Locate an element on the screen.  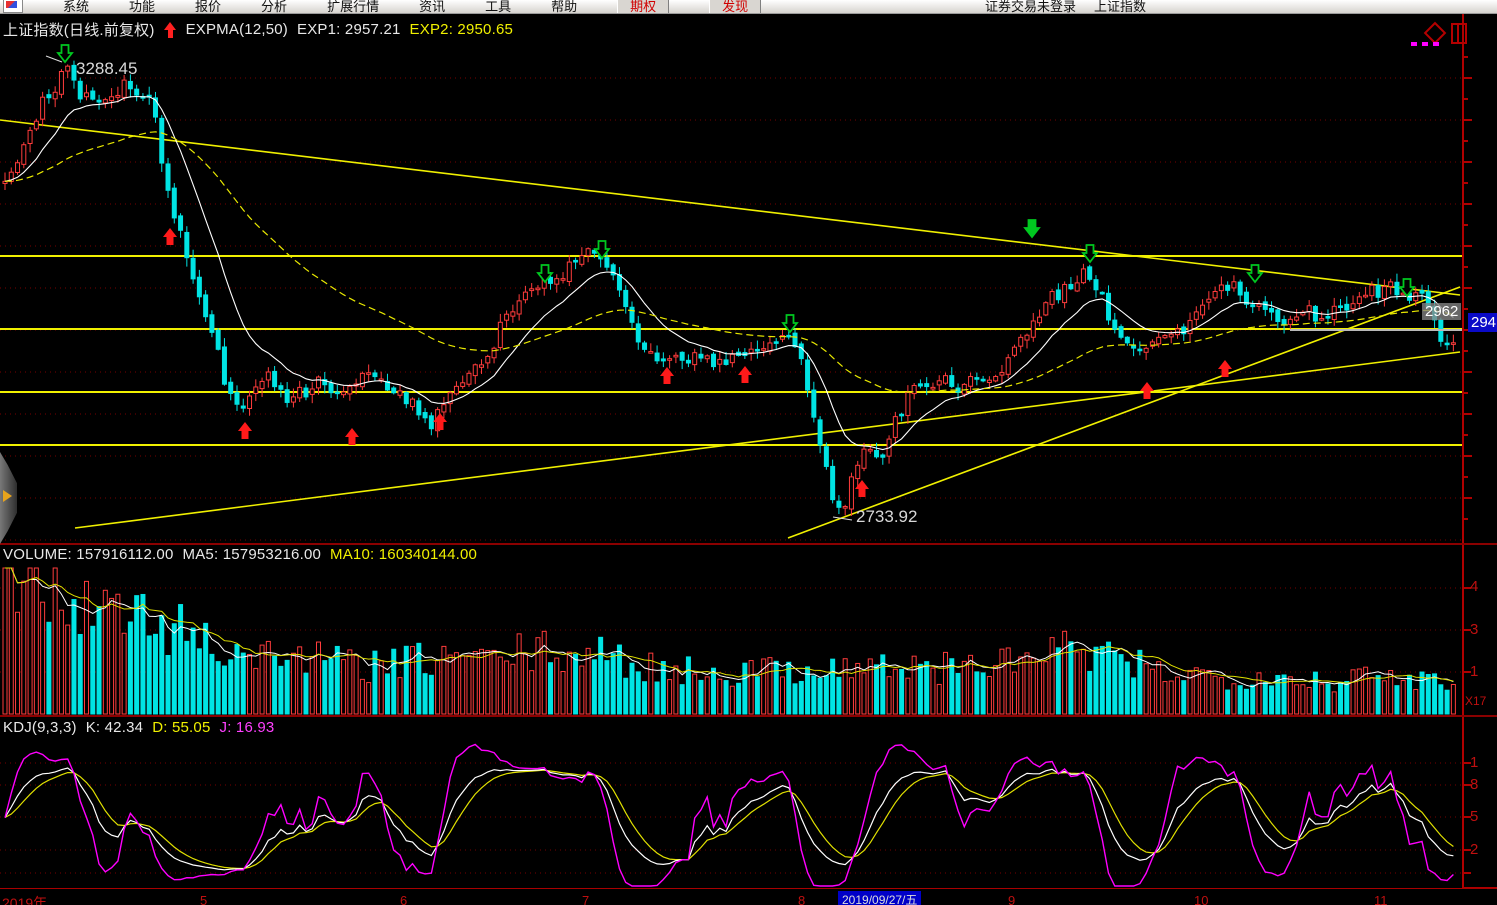
ellipsis-dots-icon is located at coordinates (1425, 44).